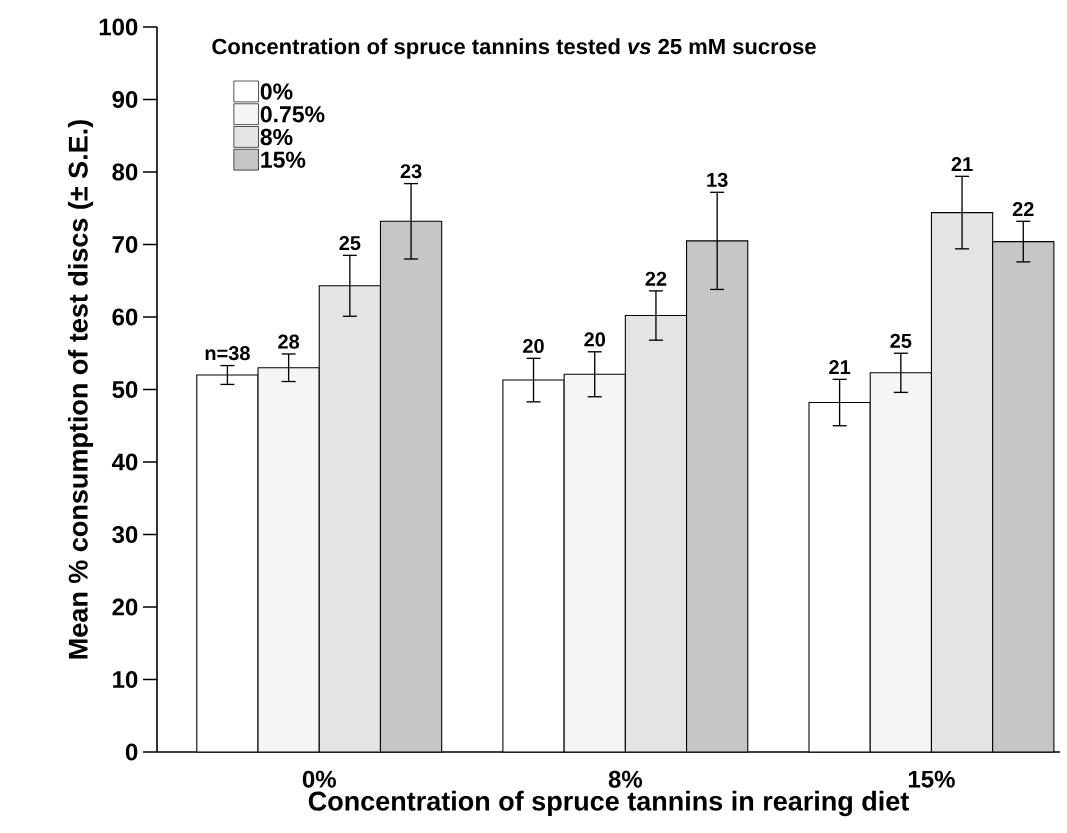 The height and width of the screenshot is (833, 1067). I want to click on x-tick-label: 15%, so click(931, 779).